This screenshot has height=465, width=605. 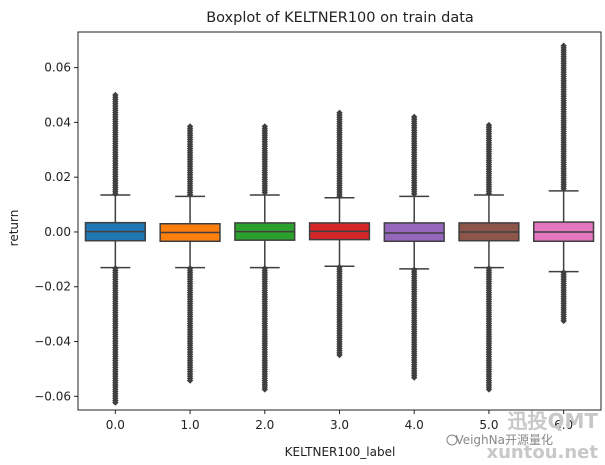 I want to click on y-tick-label: 0.04, so click(x=57, y=122).